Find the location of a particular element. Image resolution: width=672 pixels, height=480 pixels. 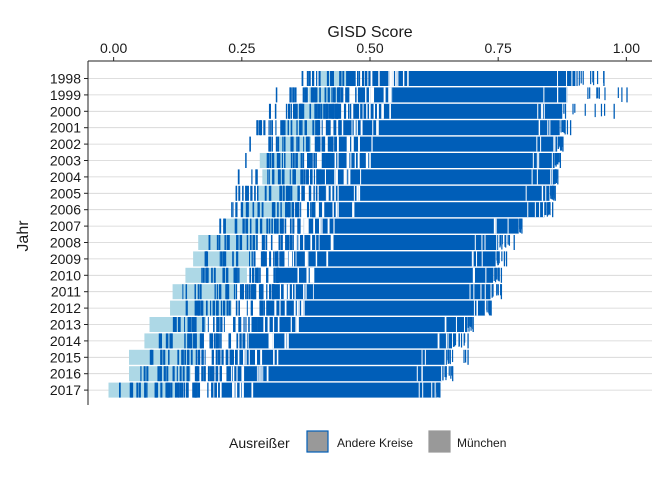

andere-kreise-block is located at coordinates (456, 111).